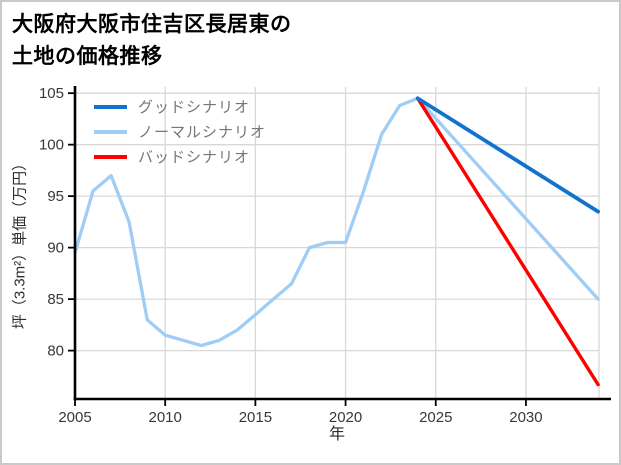  I want to click on legend-label-normal-scenario: ノーマルシナリオ, so click(202, 132).